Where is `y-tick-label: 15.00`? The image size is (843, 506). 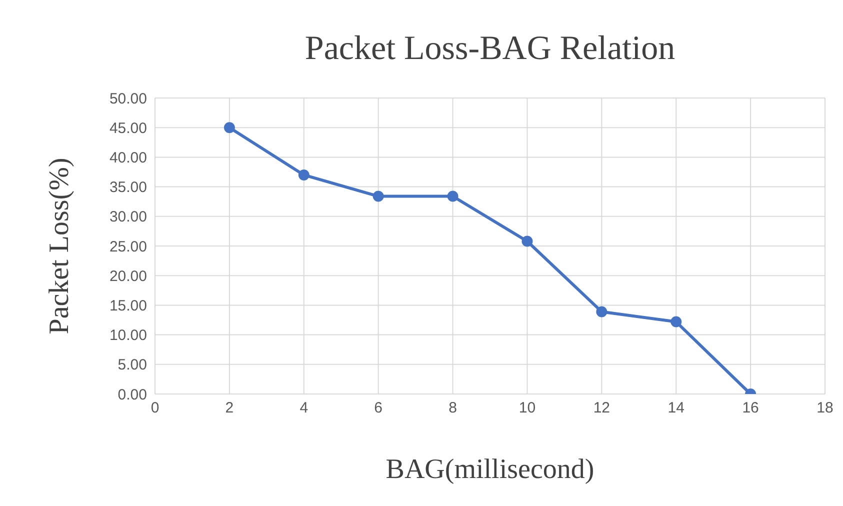 y-tick-label: 15.00 is located at coordinates (128, 306).